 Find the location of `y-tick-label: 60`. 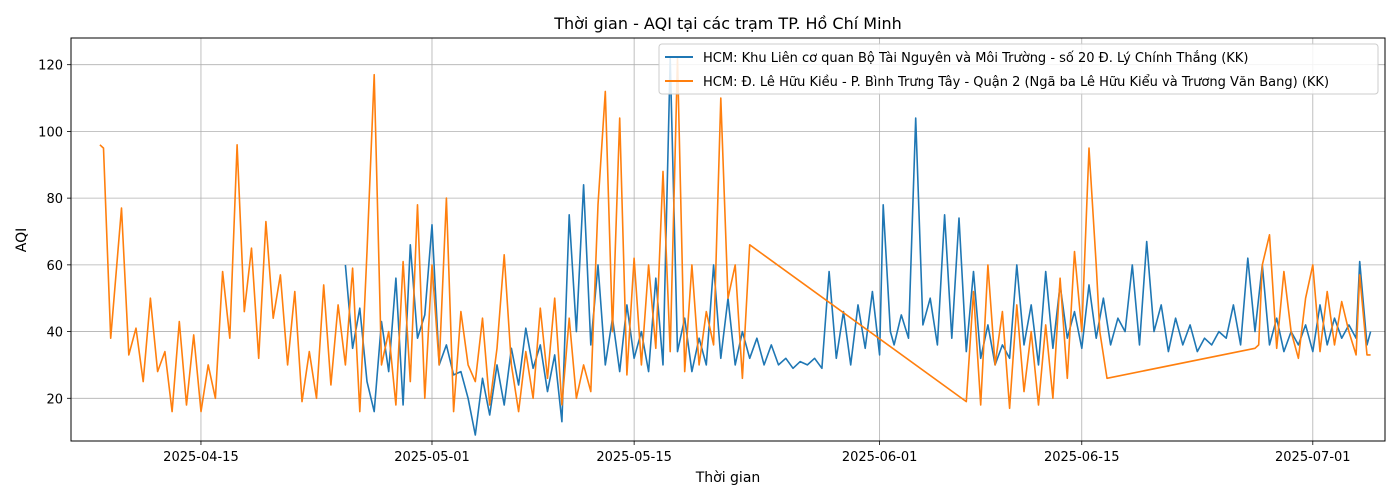

y-tick-label: 60 is located at coordinates (54, 266).